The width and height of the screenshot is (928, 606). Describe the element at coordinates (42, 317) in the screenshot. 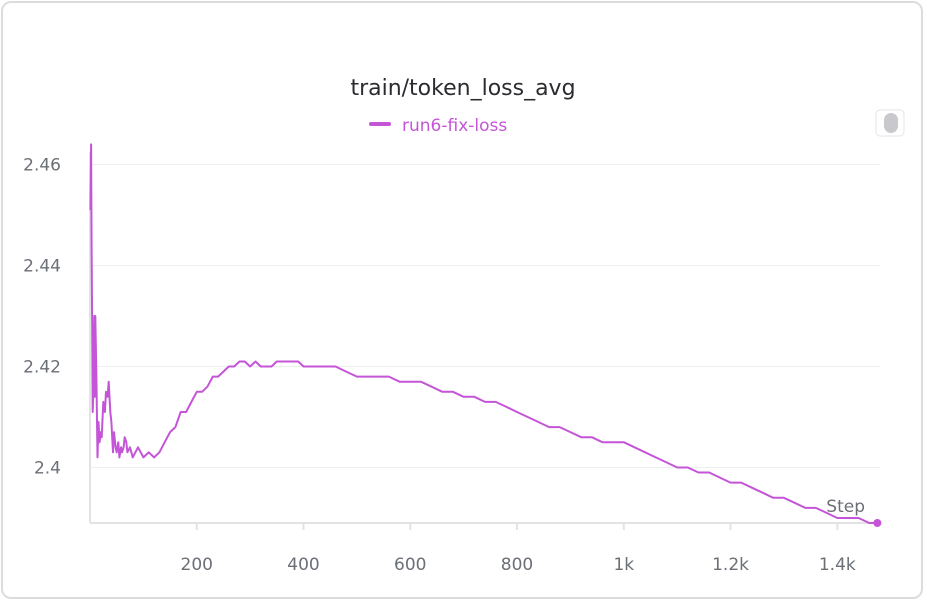

I see `y-axis-ticks: 2.4 2.42 2.44 2.46` at that location.